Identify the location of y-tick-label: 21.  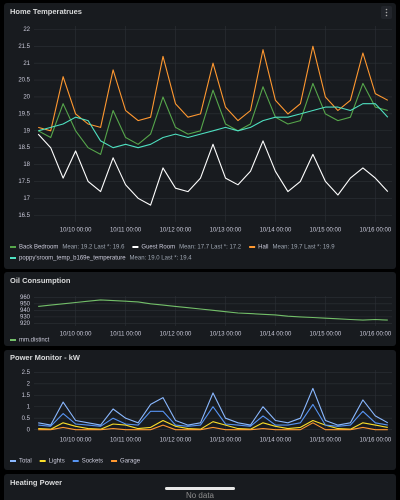
(26, 64).